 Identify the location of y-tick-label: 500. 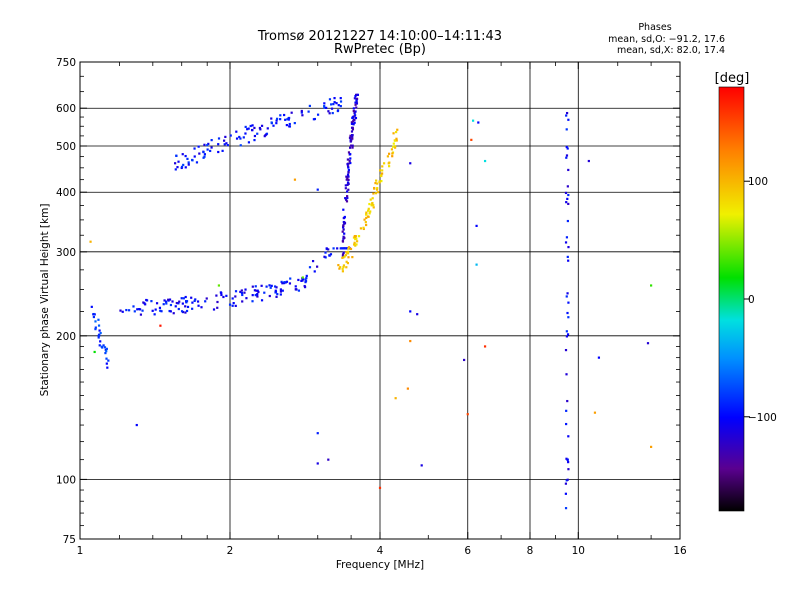
(66, 147).